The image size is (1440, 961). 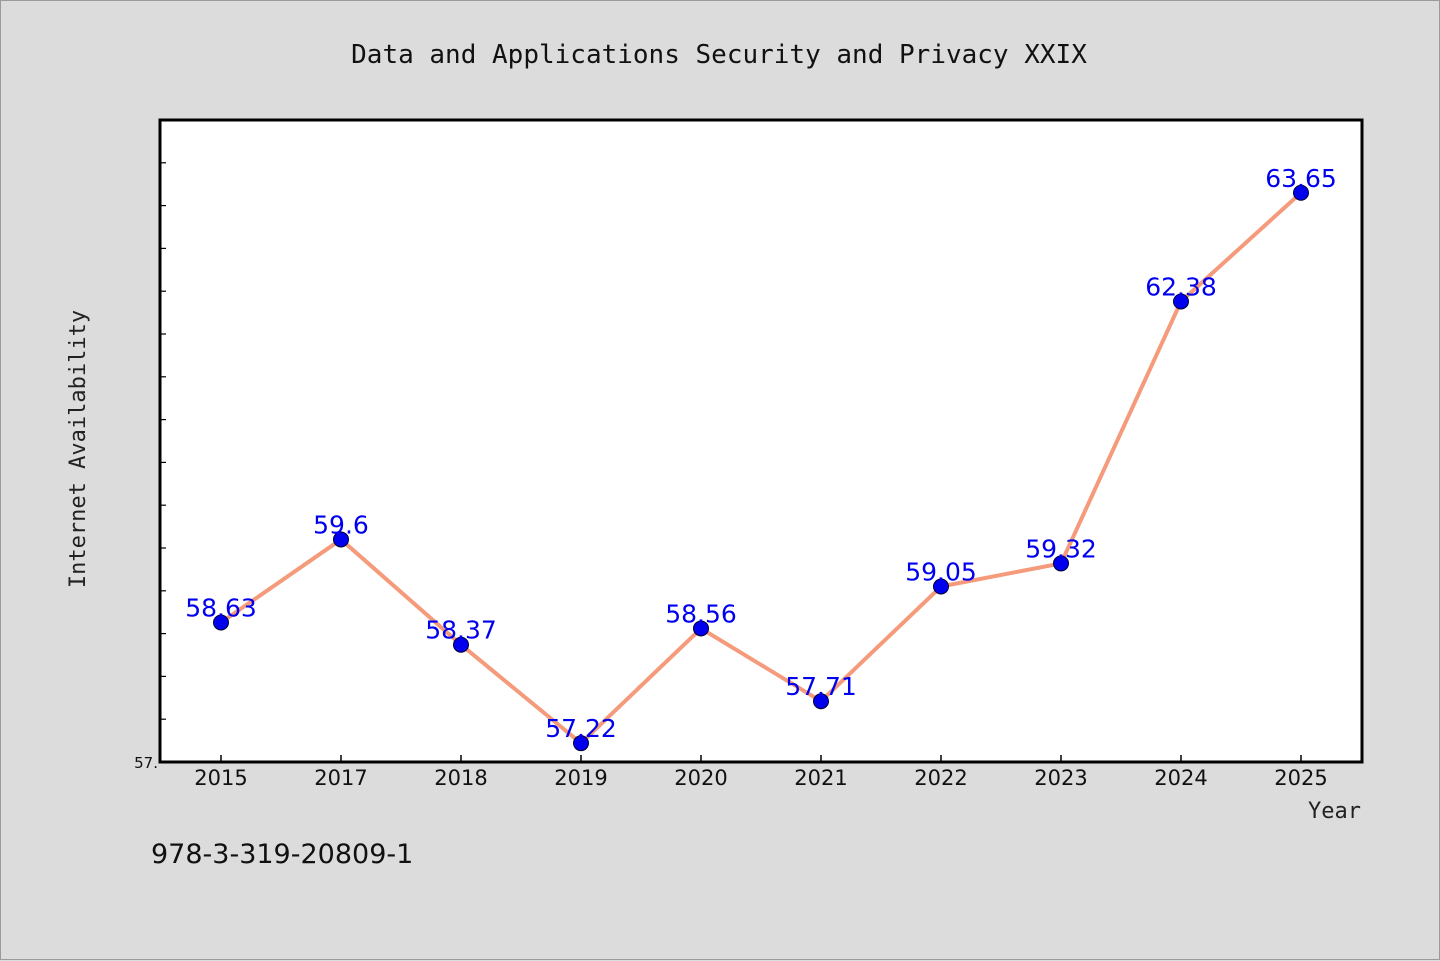 What do you see at coordinates (340, 778) in the screenshot?
I see `x-tick-label: 2017` at bounding box center [340, 778].